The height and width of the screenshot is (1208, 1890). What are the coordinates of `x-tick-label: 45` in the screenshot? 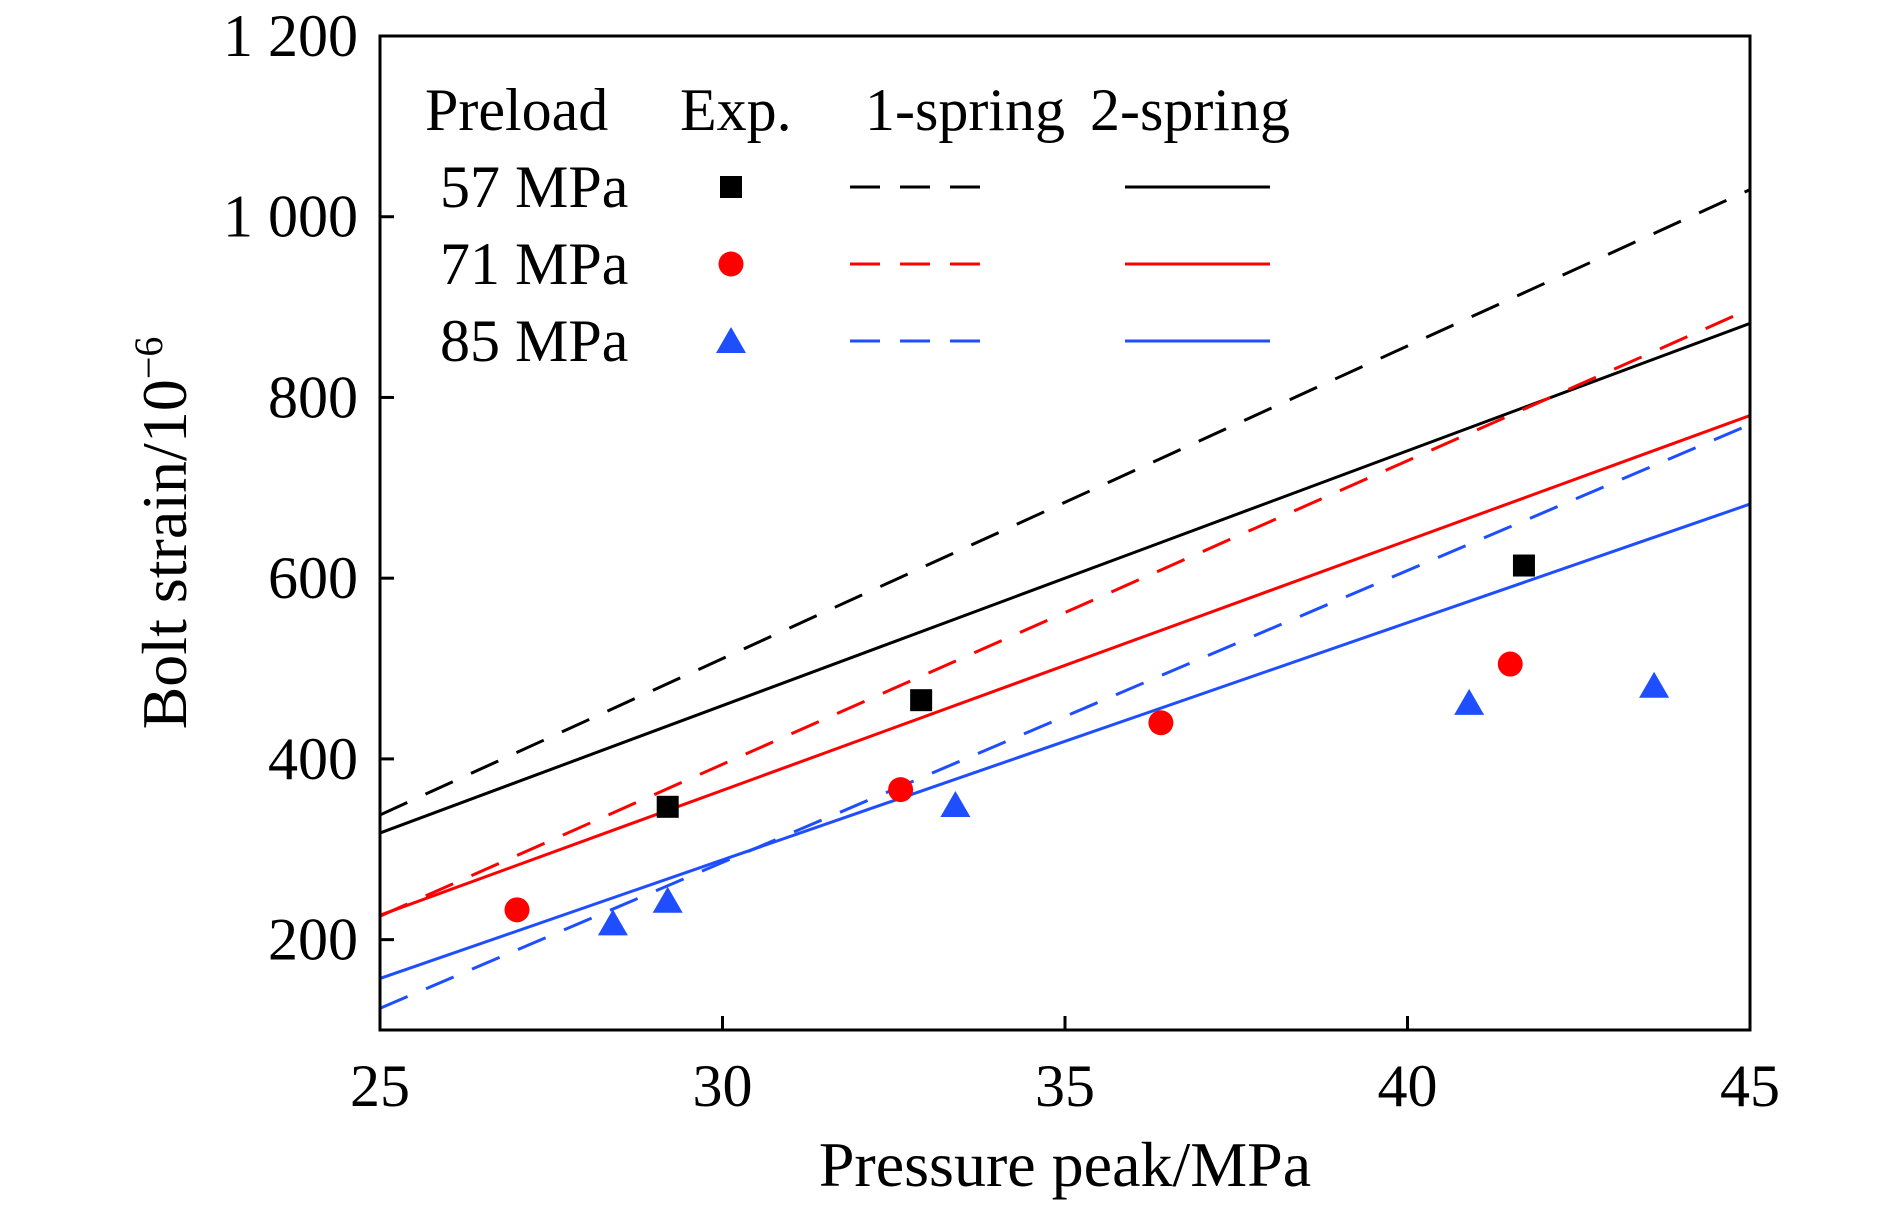 It's located at (1750, 1086).